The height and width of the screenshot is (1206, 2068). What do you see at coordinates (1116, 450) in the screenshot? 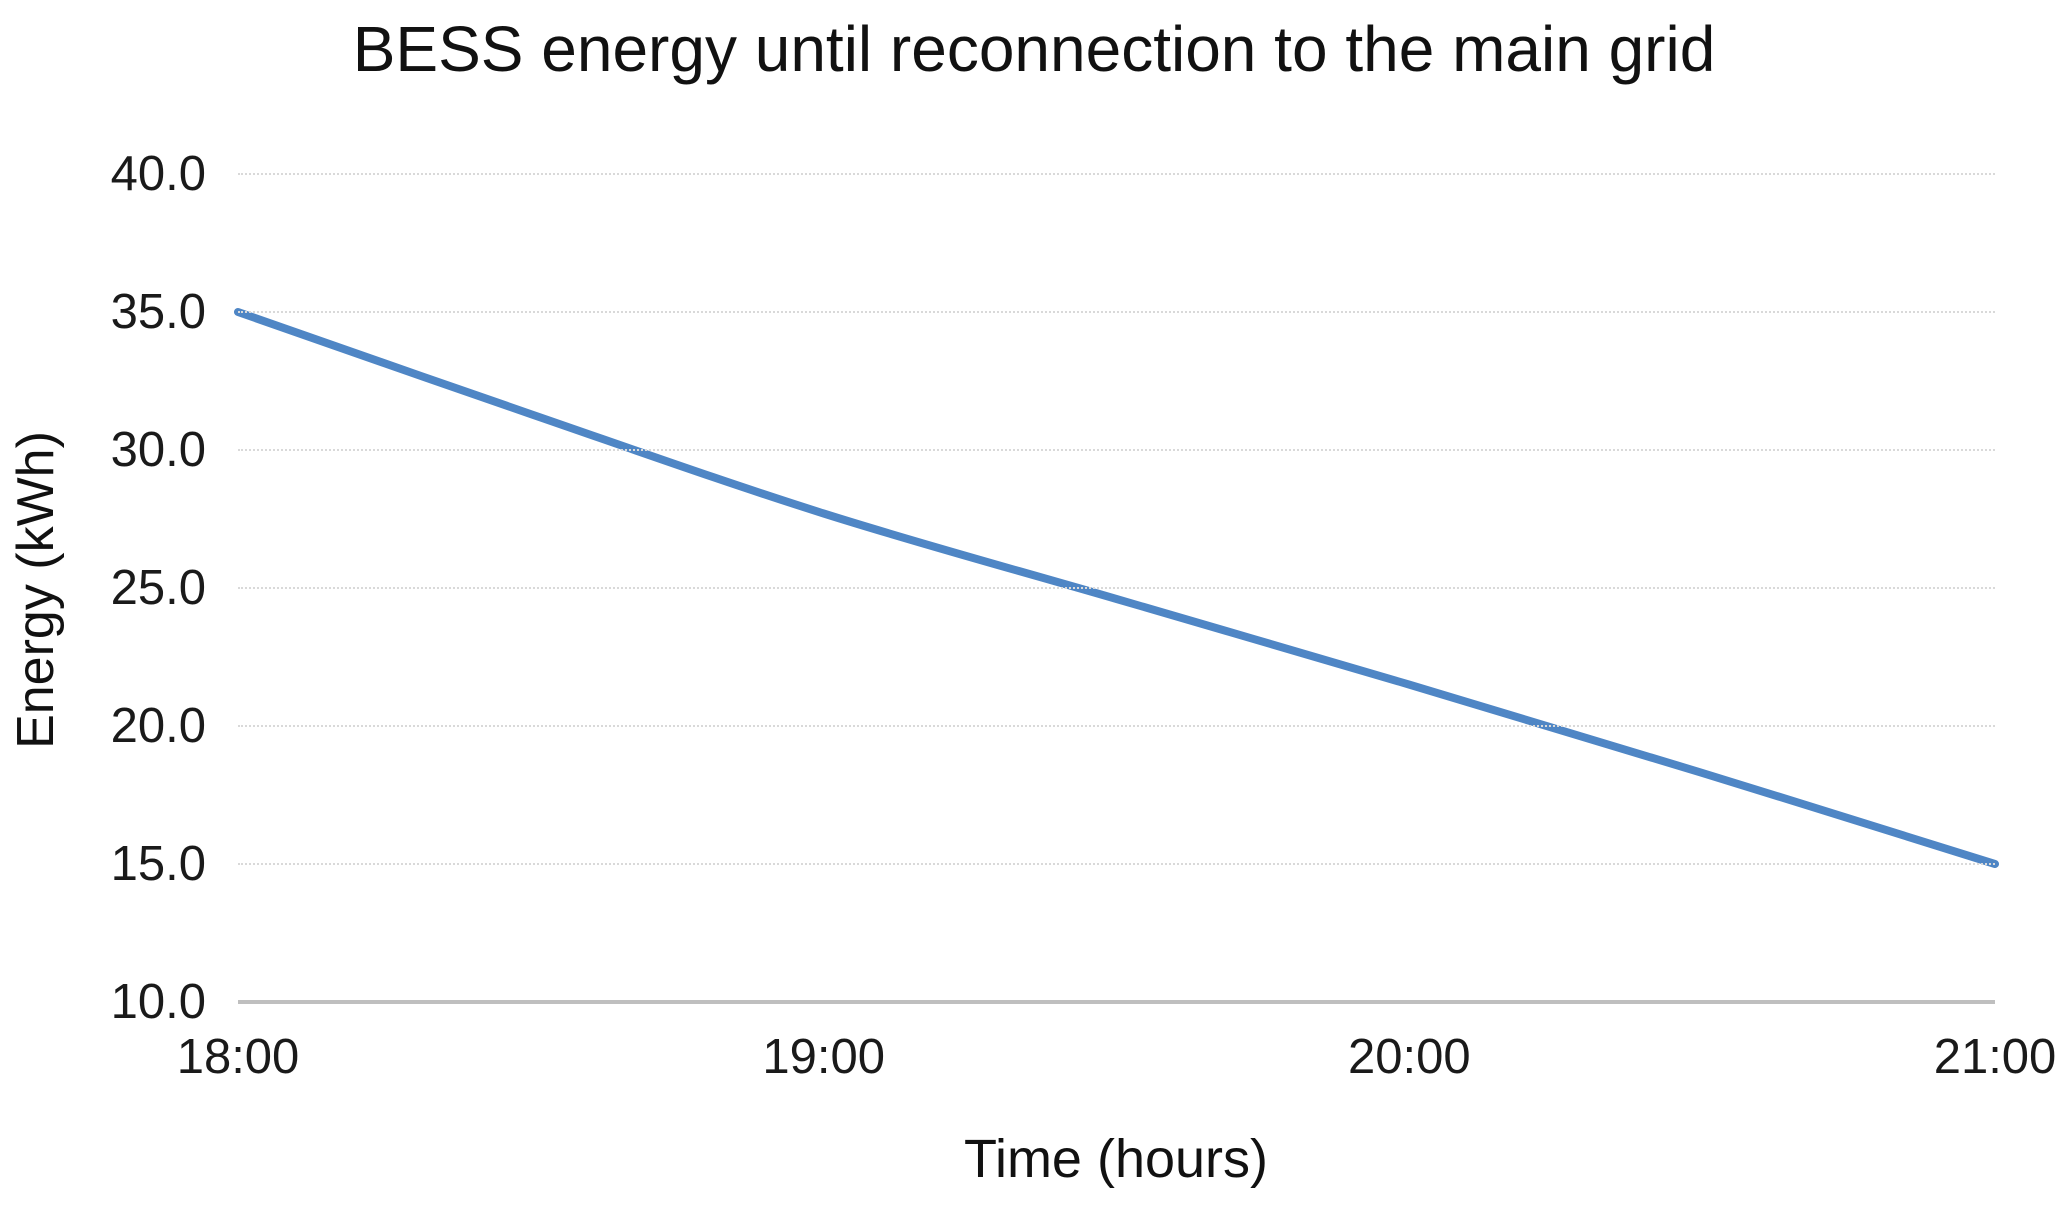
I see `gridline-30.0` at bounding box center [1116, 450].